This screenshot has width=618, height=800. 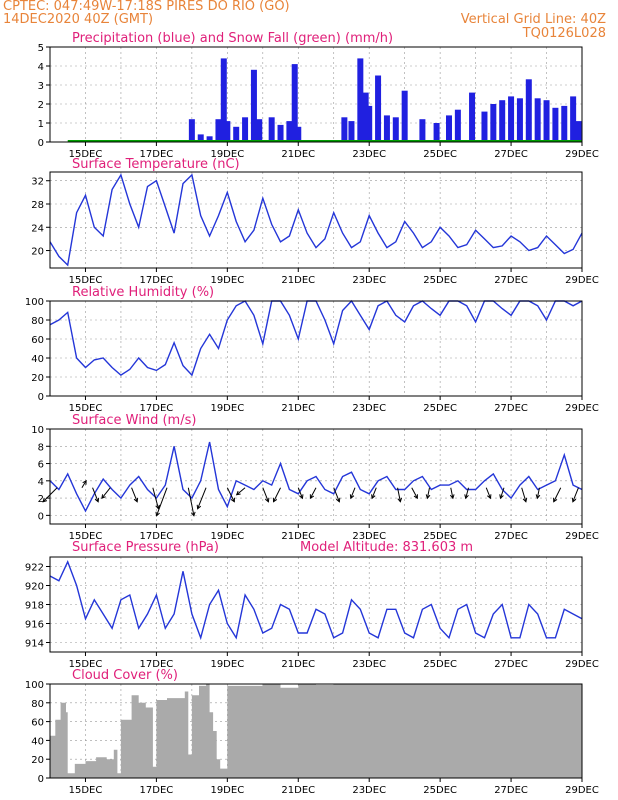 What do you see at coordinates (157, 408) in the screenshot?
I see `xtick-label-rh-1: 17DEC` at bounding box center [157, 408].